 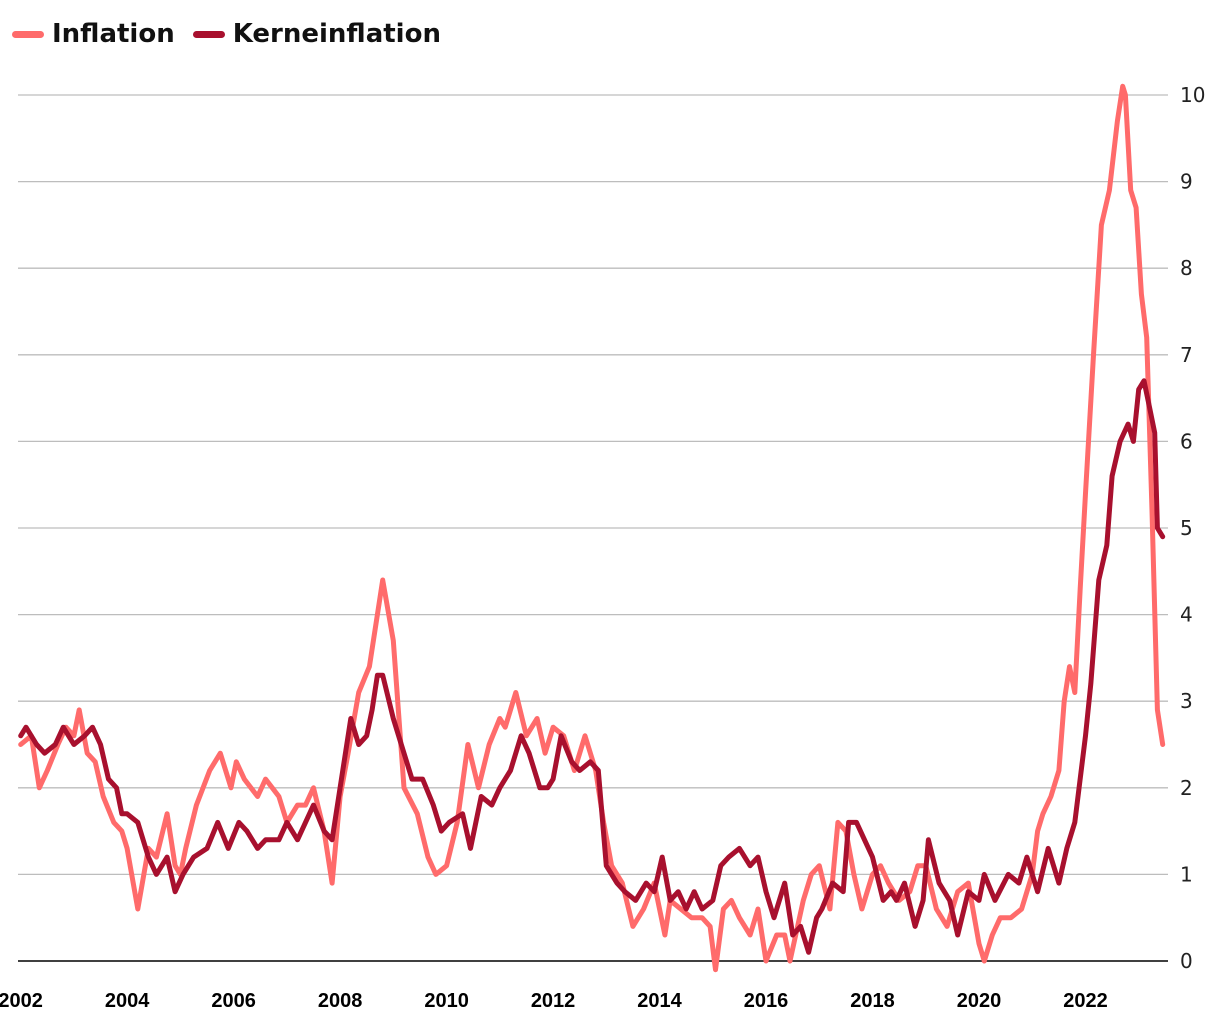 I want to click on x-tick-label-2012: 2012, so click(x=553, y=1001).